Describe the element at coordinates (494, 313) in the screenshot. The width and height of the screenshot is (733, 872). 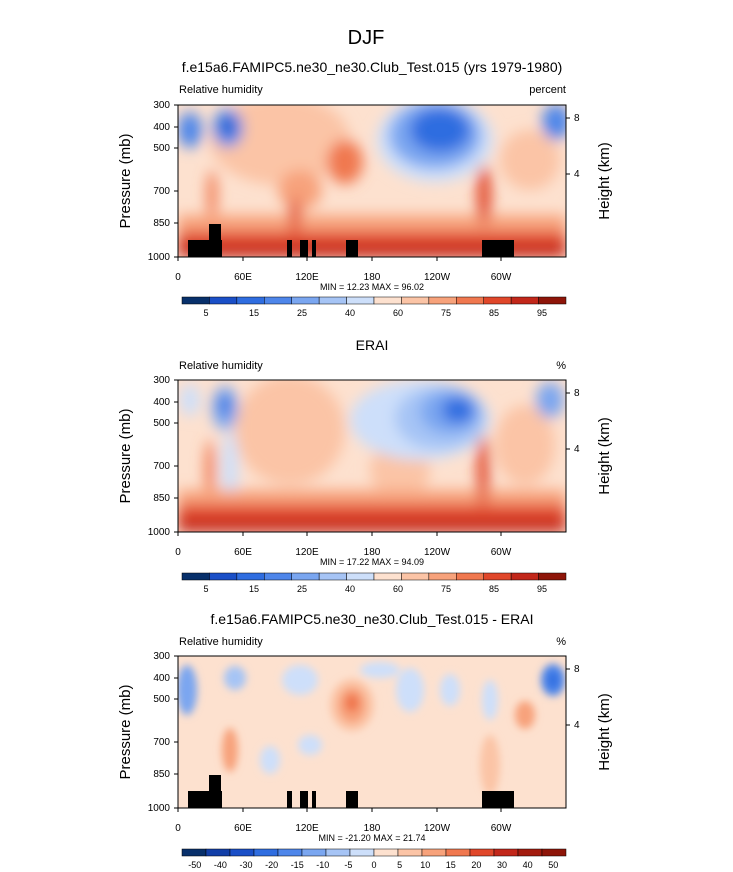
I see `colorbar-label: 85` at that location.